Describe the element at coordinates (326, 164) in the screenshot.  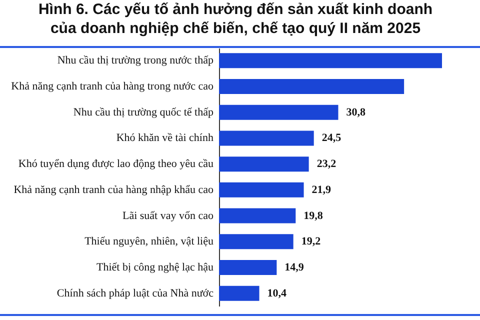
I see `data-label: 23,2` at that location.